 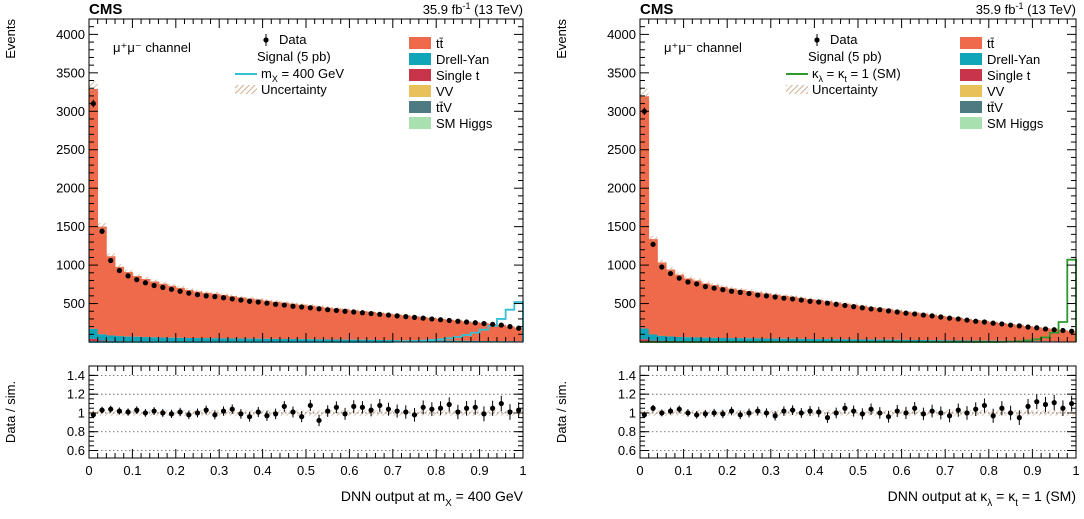 What do you see at coordinates (902, 470) in the screenshot?
I see `x-tick-label: 0.6` at bounding box center [902, 470].